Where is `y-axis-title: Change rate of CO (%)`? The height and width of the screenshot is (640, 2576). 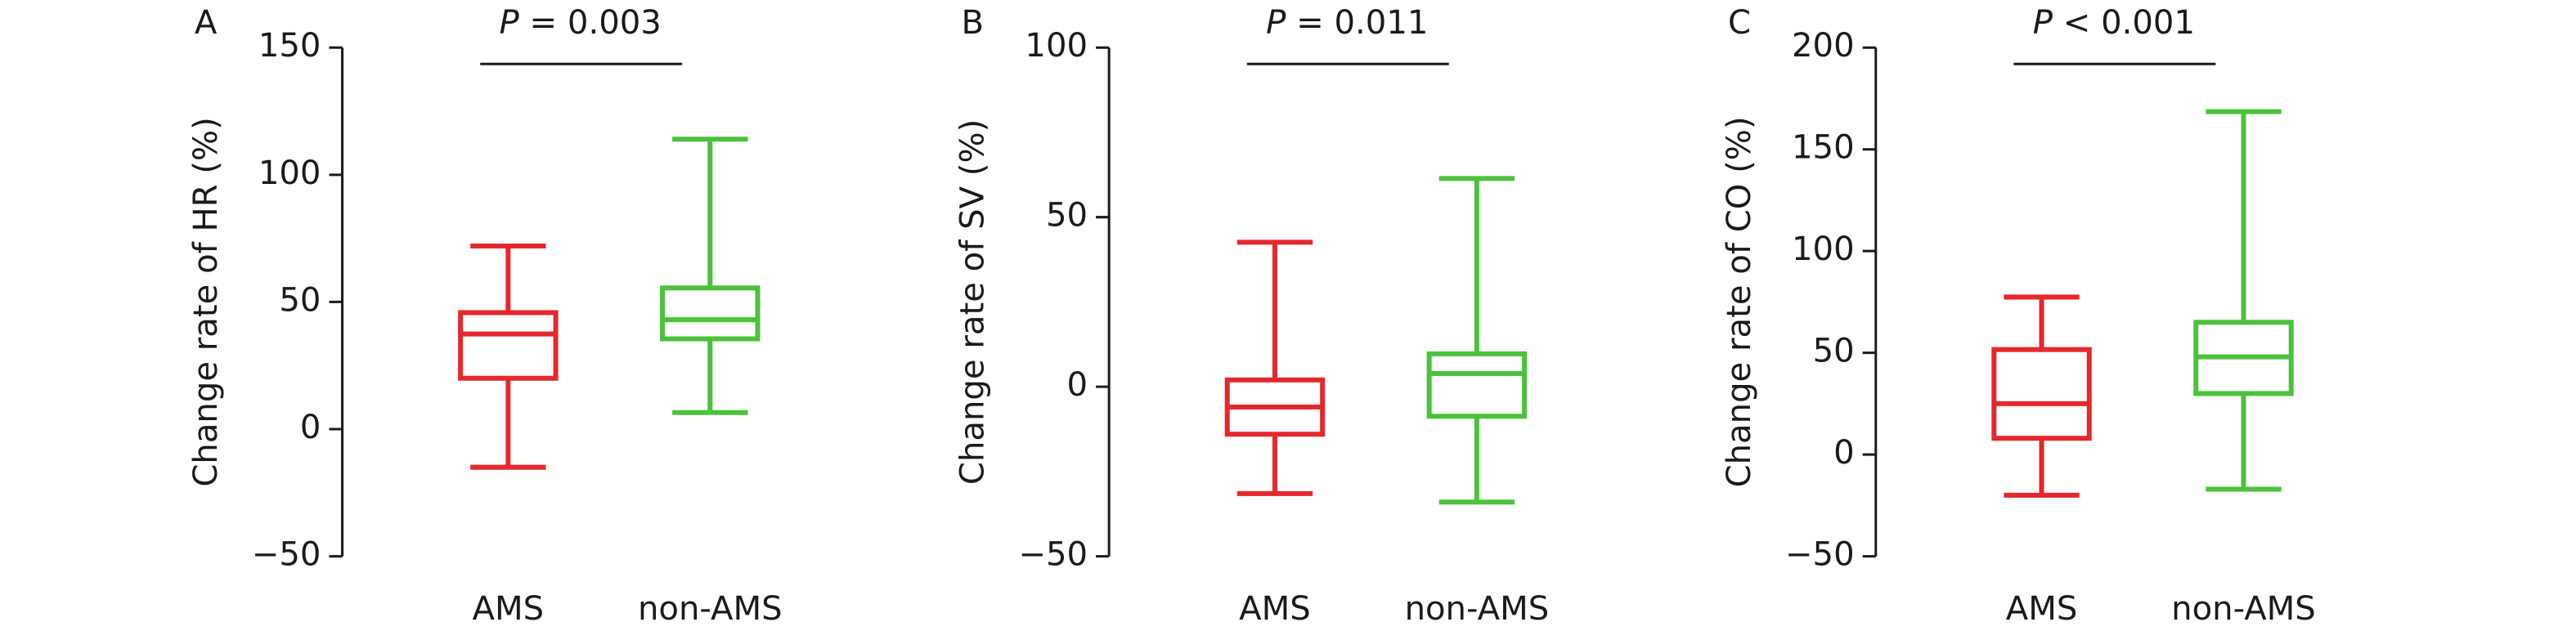
y-axis-title: Change rate of CO (%) is located at coordinates (1739, 301).